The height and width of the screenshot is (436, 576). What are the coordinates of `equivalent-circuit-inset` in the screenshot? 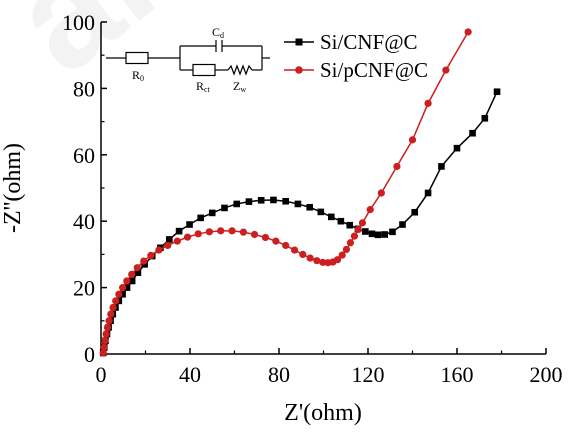 It's located at (188, 58).